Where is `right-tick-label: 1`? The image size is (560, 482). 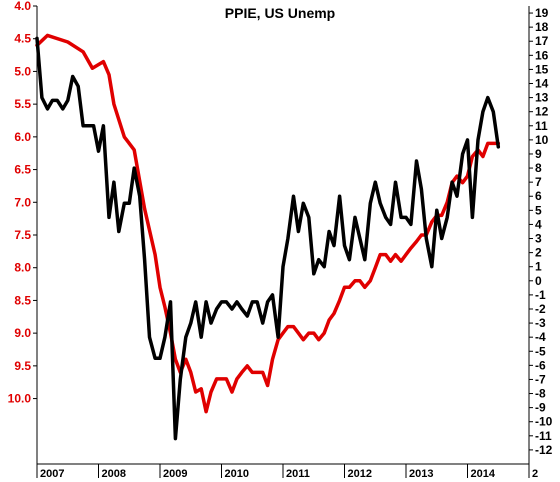
right-tick-label: 1 is located at coordinates (538, 267).